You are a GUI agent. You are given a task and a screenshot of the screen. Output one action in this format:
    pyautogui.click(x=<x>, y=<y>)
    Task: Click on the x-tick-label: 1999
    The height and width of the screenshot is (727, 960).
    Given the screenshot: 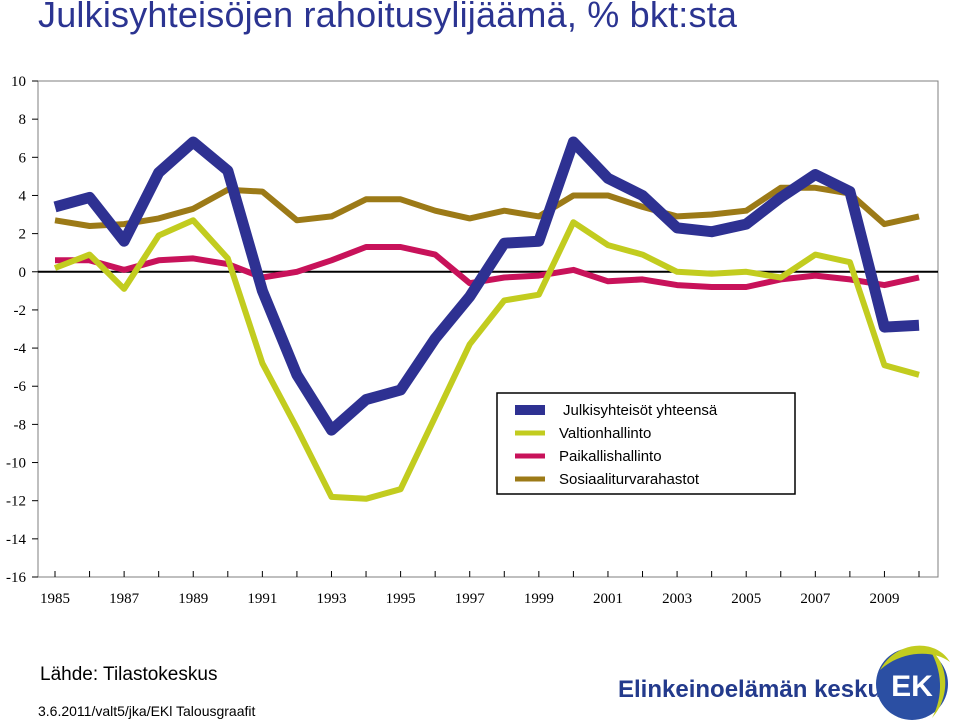 What is the action you would take?
    pyautogui.click(x=539, y=599)
    